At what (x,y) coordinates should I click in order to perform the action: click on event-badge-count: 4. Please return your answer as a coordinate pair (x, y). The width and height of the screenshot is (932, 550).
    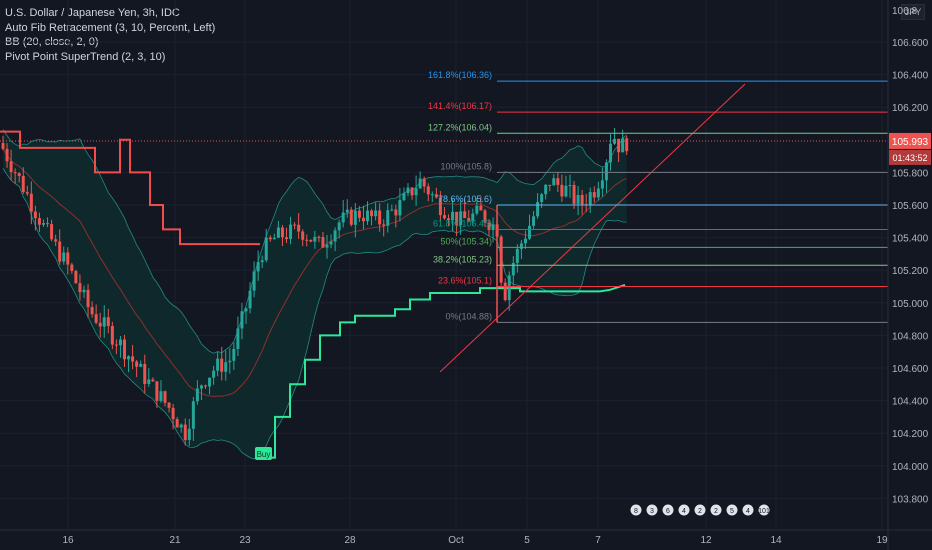
    Looking at the image, I should click on (684, 511).